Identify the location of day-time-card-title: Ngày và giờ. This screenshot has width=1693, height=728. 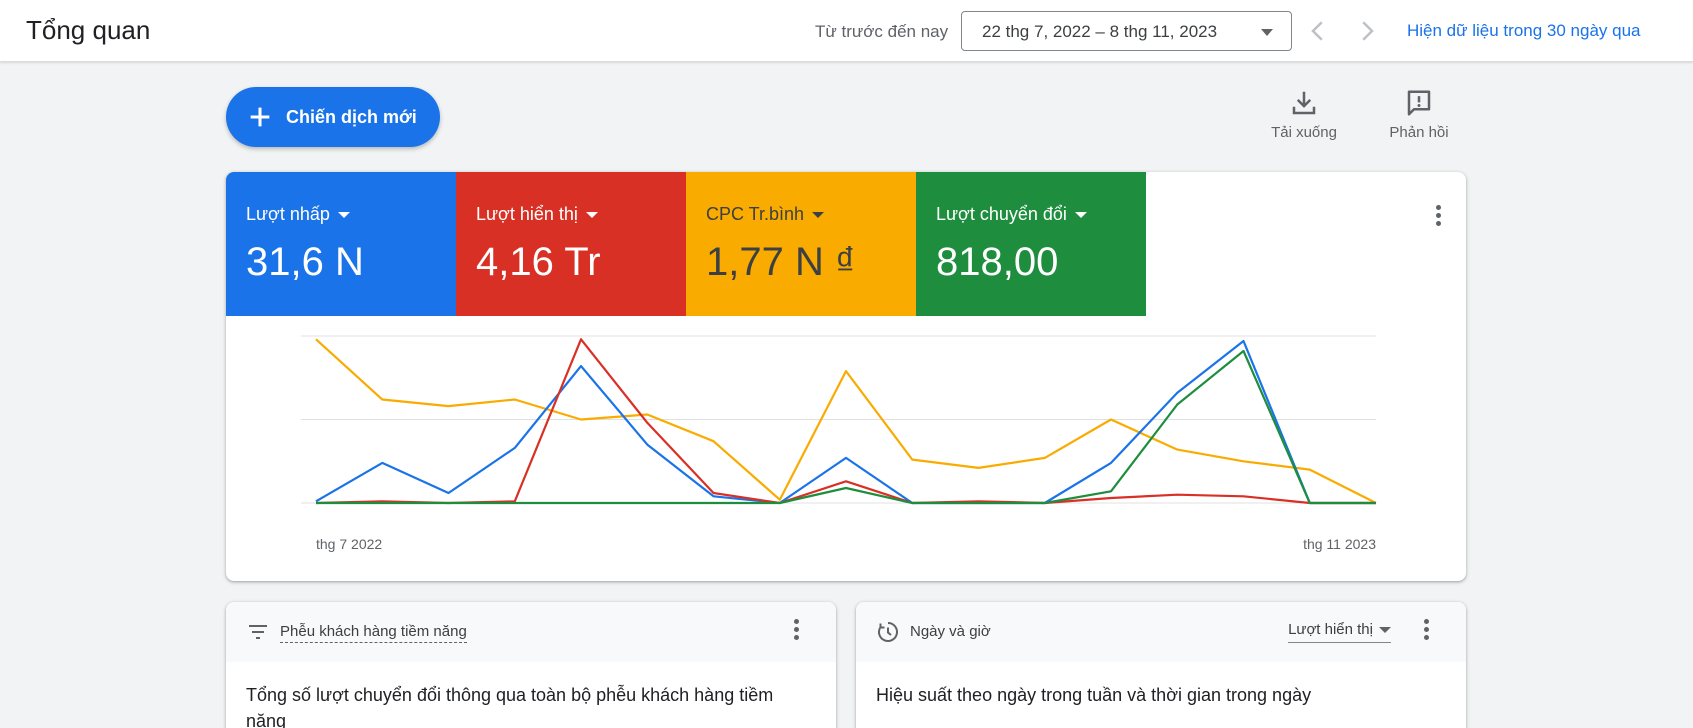
(950, 631).